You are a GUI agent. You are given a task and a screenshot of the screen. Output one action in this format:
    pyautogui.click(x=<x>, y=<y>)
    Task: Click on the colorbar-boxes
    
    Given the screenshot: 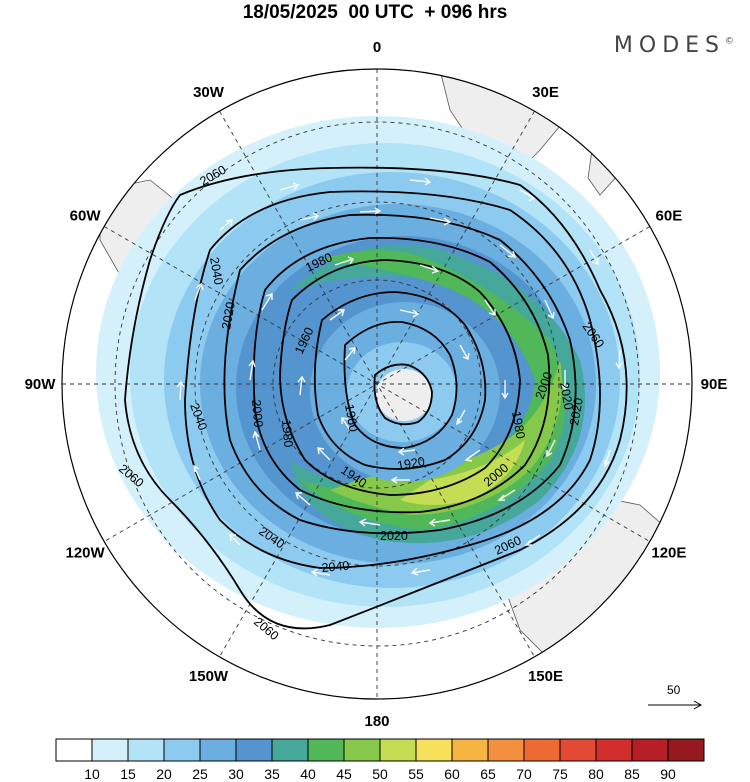 What is the action you would take?
    pyautogui.click(x=380, y=750)
    